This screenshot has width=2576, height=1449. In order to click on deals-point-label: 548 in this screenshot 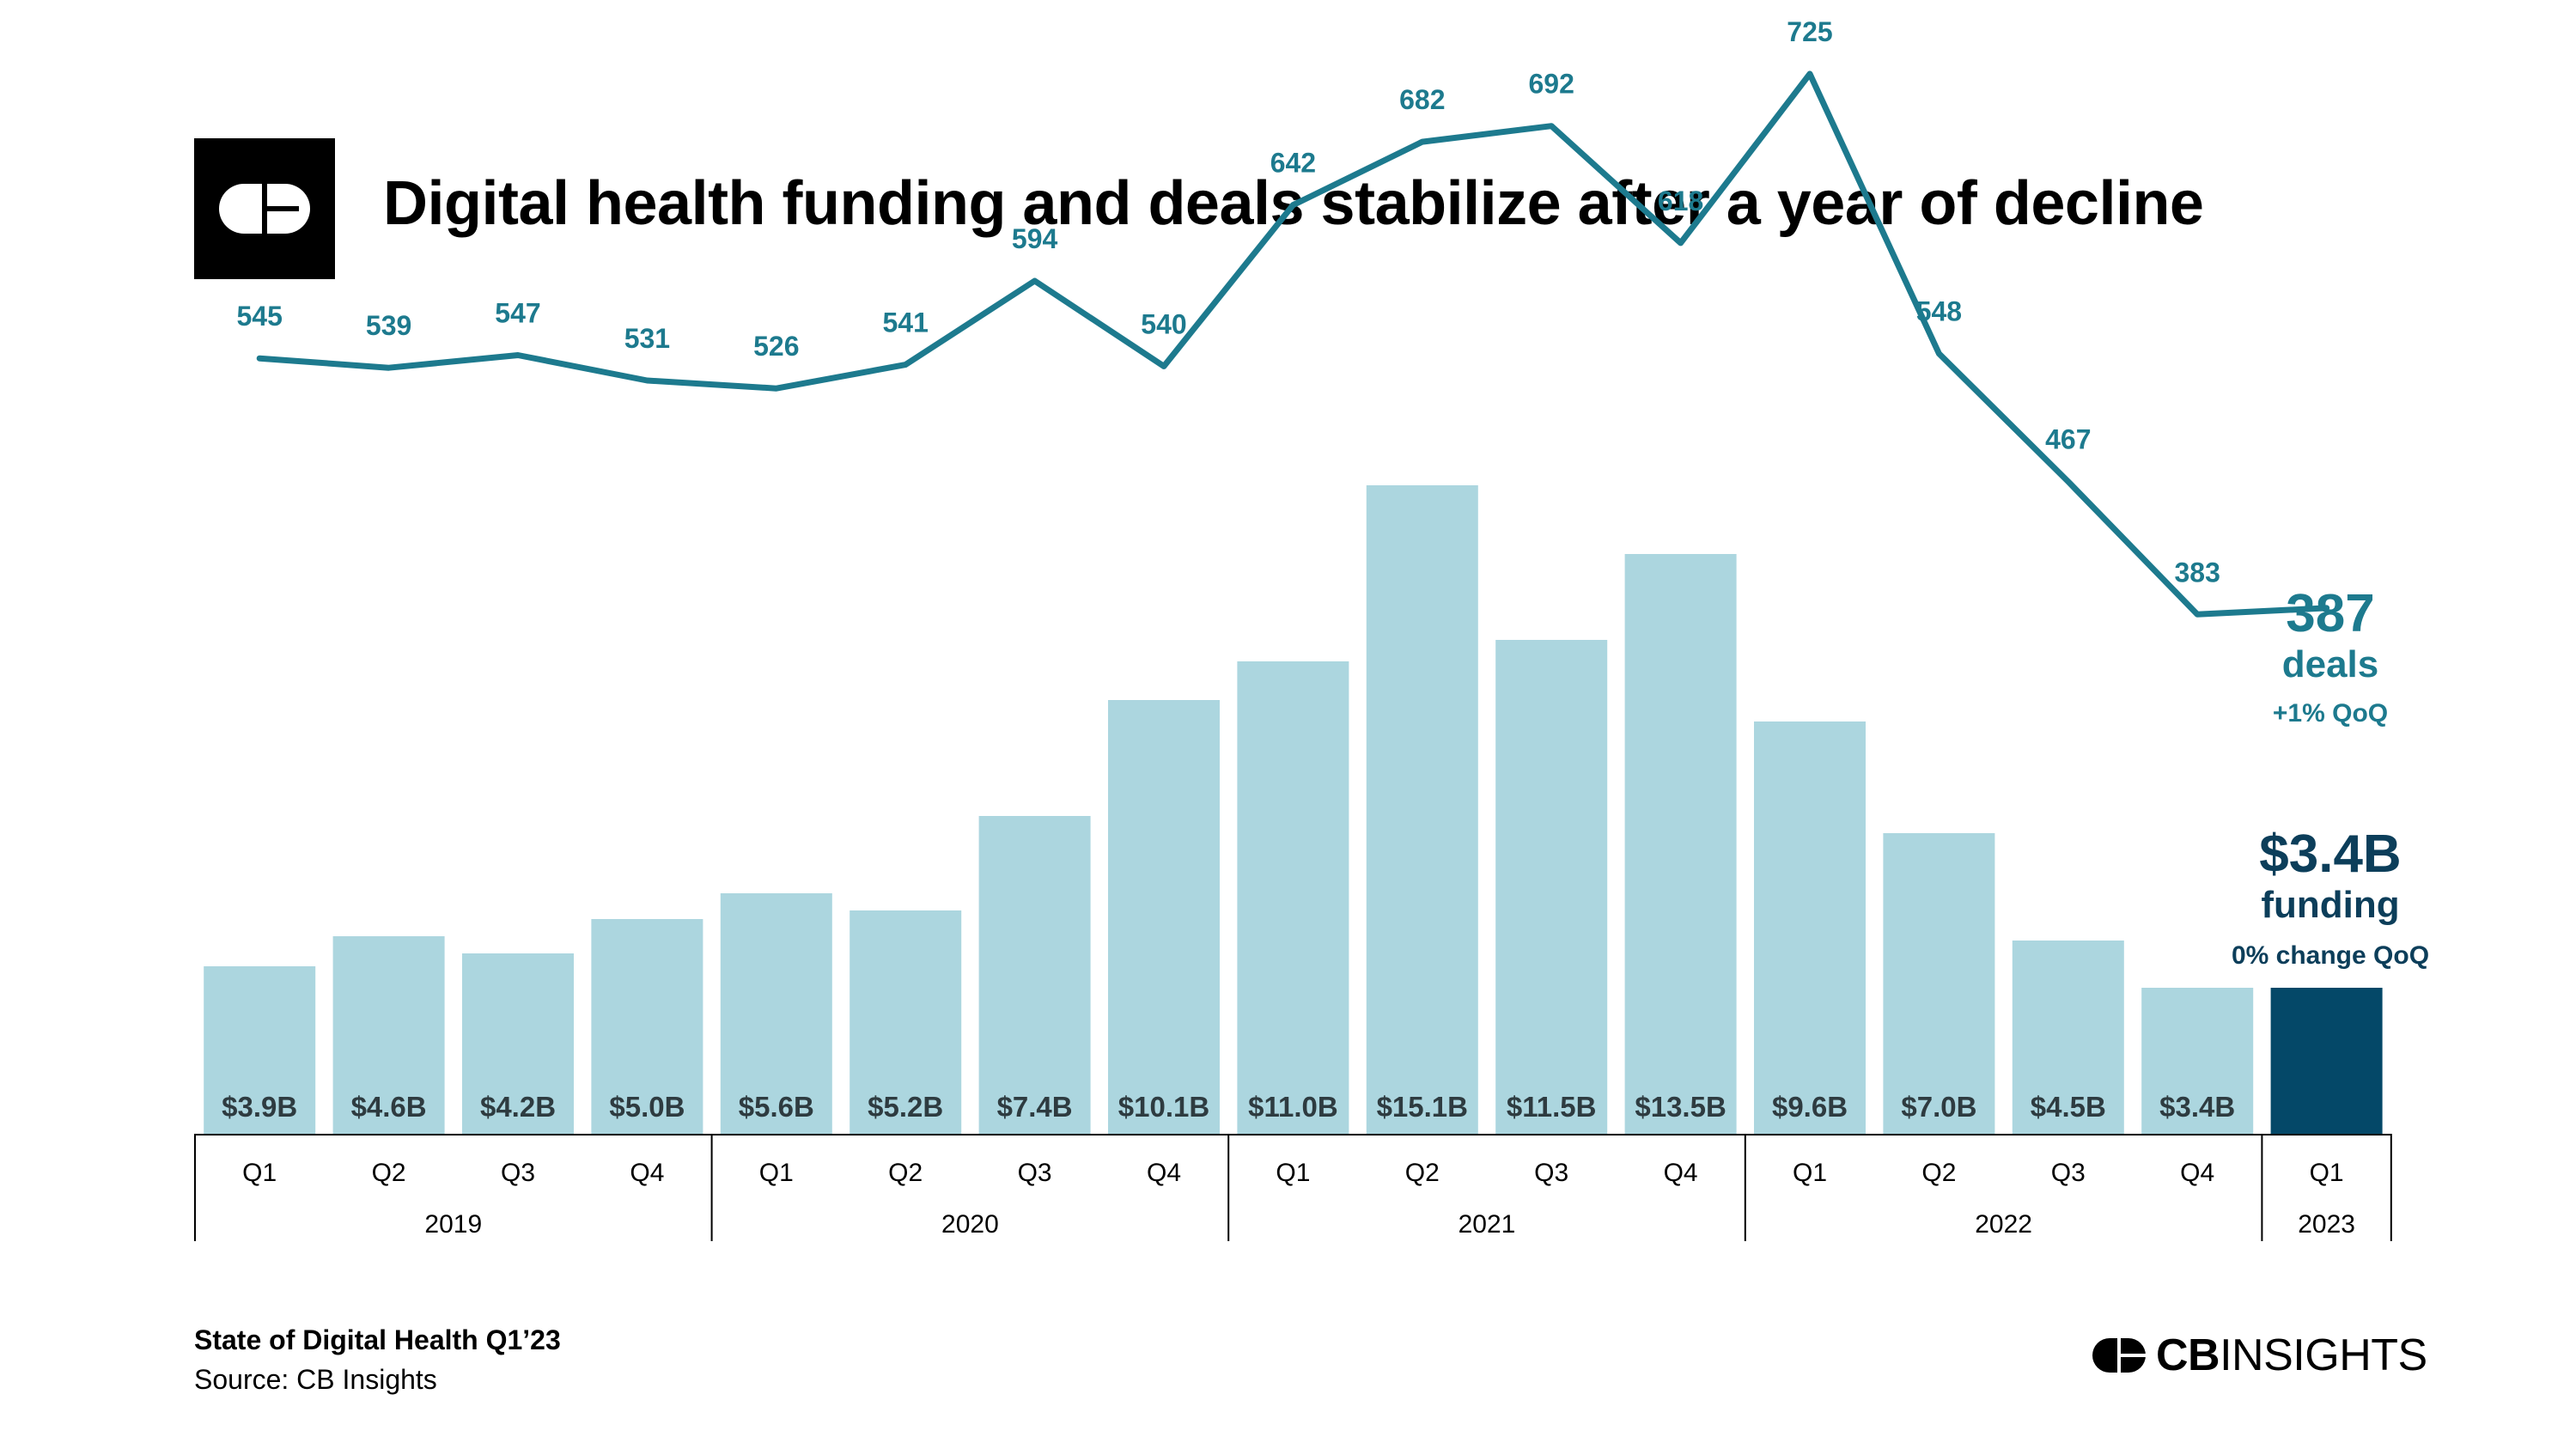, I will do `click(1939, 311)`.